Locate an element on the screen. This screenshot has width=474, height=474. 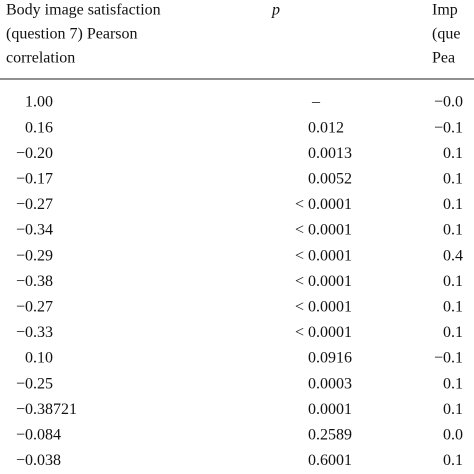
cell: 0.0013 is located at coordinates (330, 153).